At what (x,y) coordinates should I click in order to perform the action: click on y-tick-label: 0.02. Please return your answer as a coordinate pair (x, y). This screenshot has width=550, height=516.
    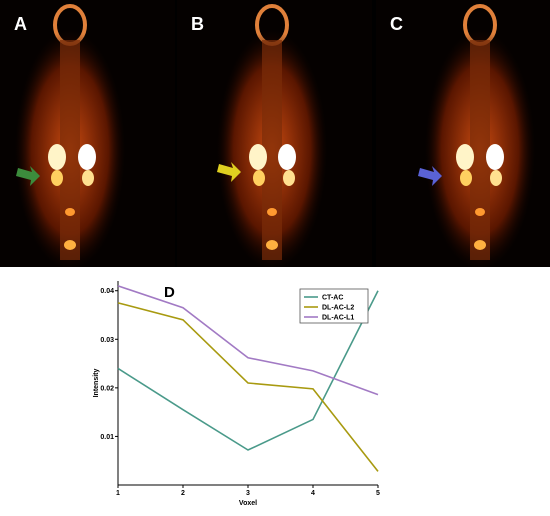
    Looking at the image, I should click on (107, 388).